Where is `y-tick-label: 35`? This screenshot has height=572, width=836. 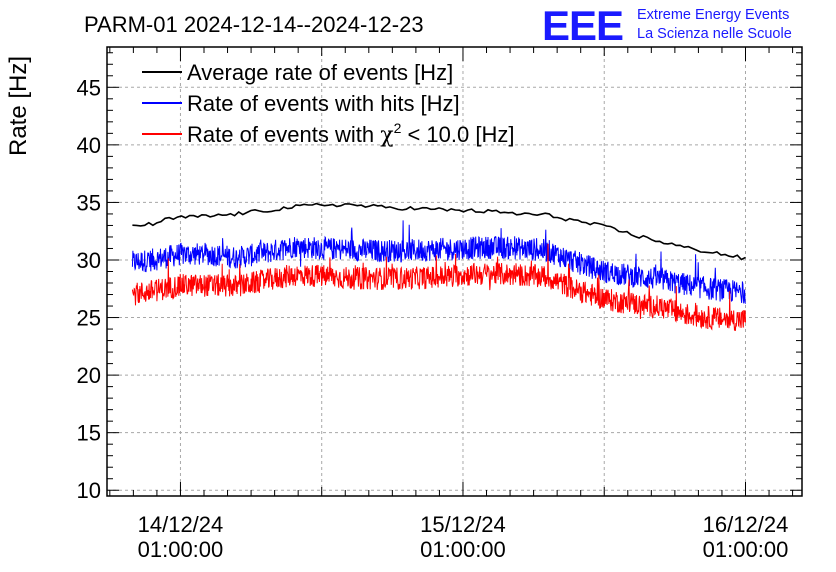
y-tick-label: 35 is located at coordinates (89, 202).